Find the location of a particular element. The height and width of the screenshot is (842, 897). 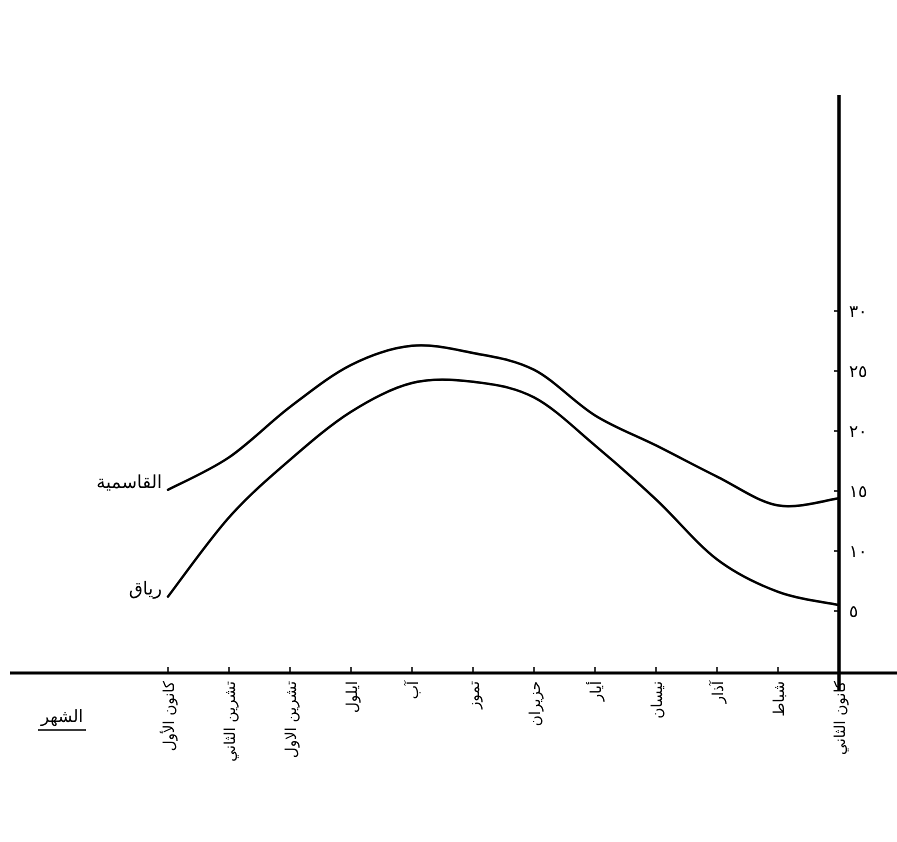

x-tick-label: تموز is located at coordinates (474, 695).